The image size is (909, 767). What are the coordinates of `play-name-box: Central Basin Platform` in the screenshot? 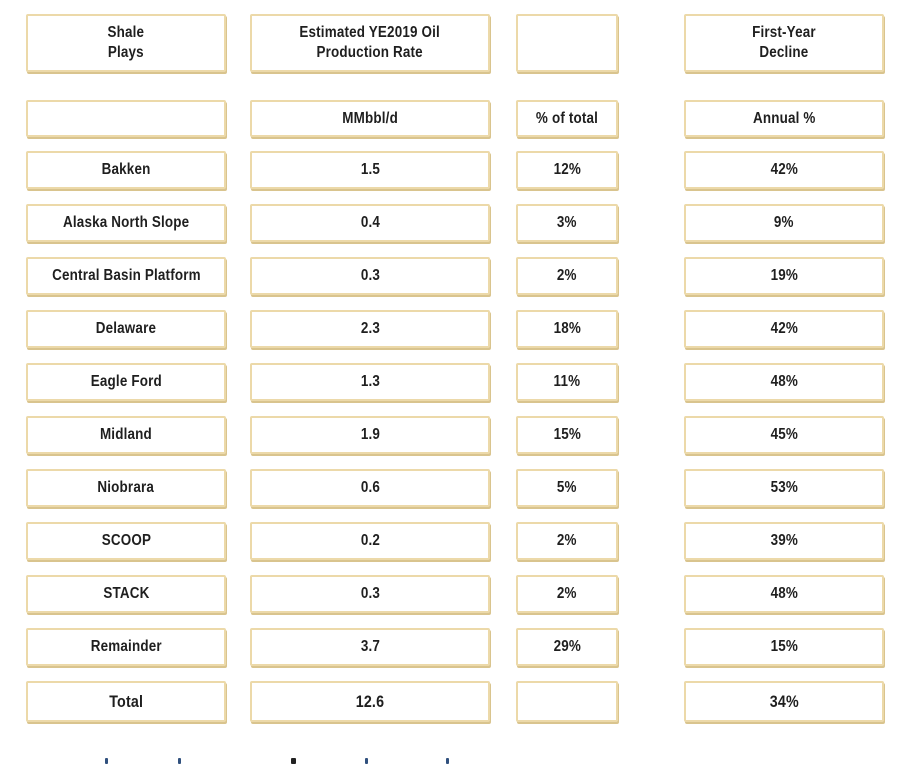 It's located at (126, 276).